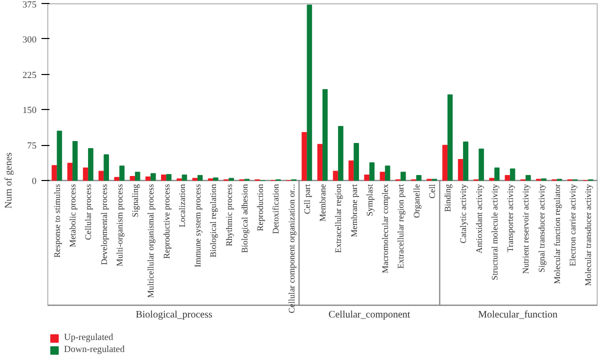 Image resolution: width=600 pixels, height=361 pixels. I want to click on y-tick-label: 150, so click(29, 111).